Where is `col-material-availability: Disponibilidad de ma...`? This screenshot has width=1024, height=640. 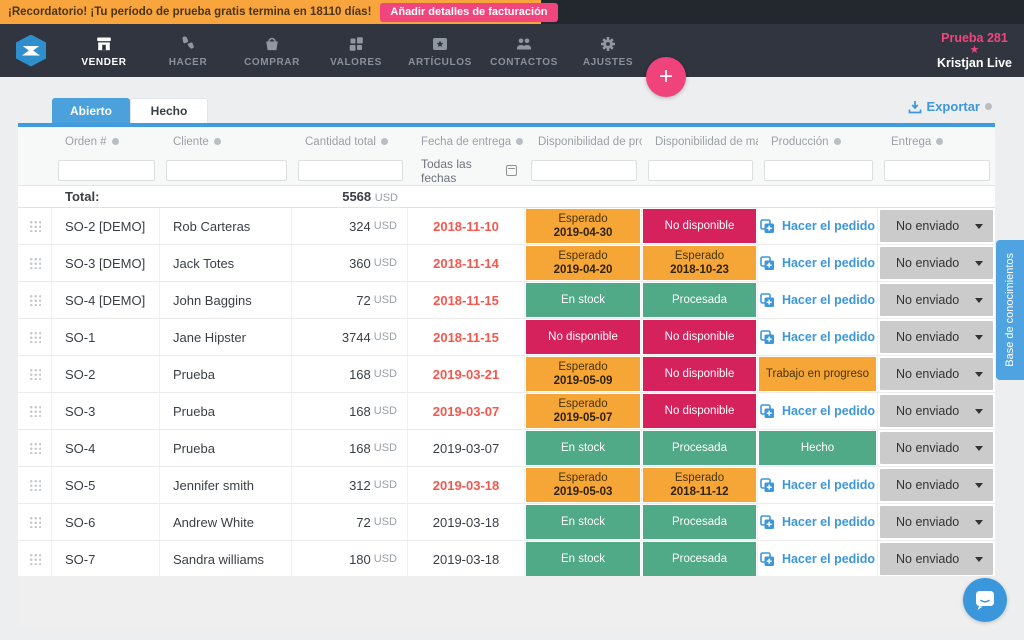
col-material-availability: Disponibilidad de ma... is located at coordinates (706, 141).